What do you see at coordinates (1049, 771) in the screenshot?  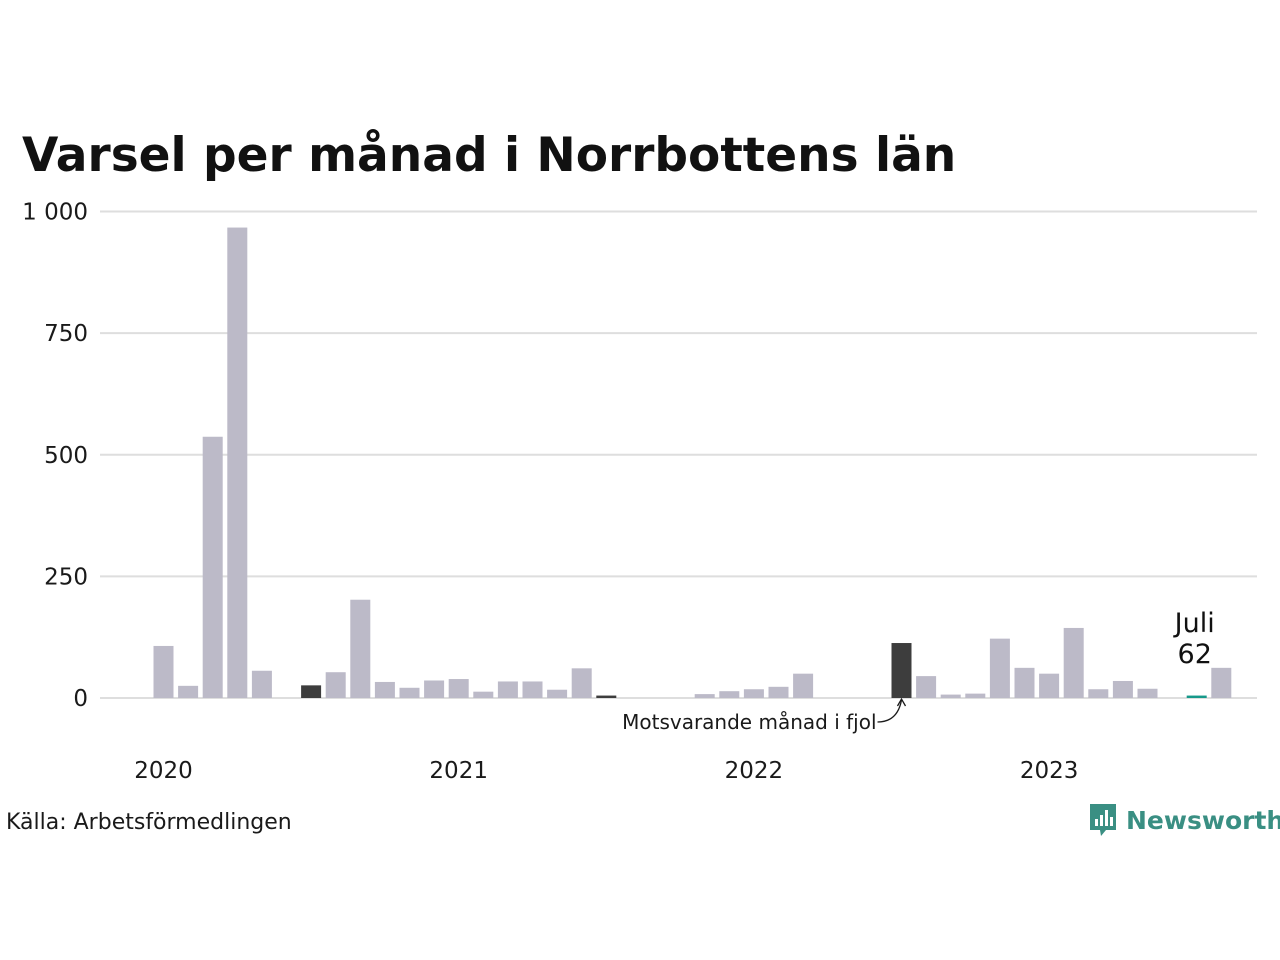 I see `x-tick-label: 2023` at bounding box center [1049, 771].